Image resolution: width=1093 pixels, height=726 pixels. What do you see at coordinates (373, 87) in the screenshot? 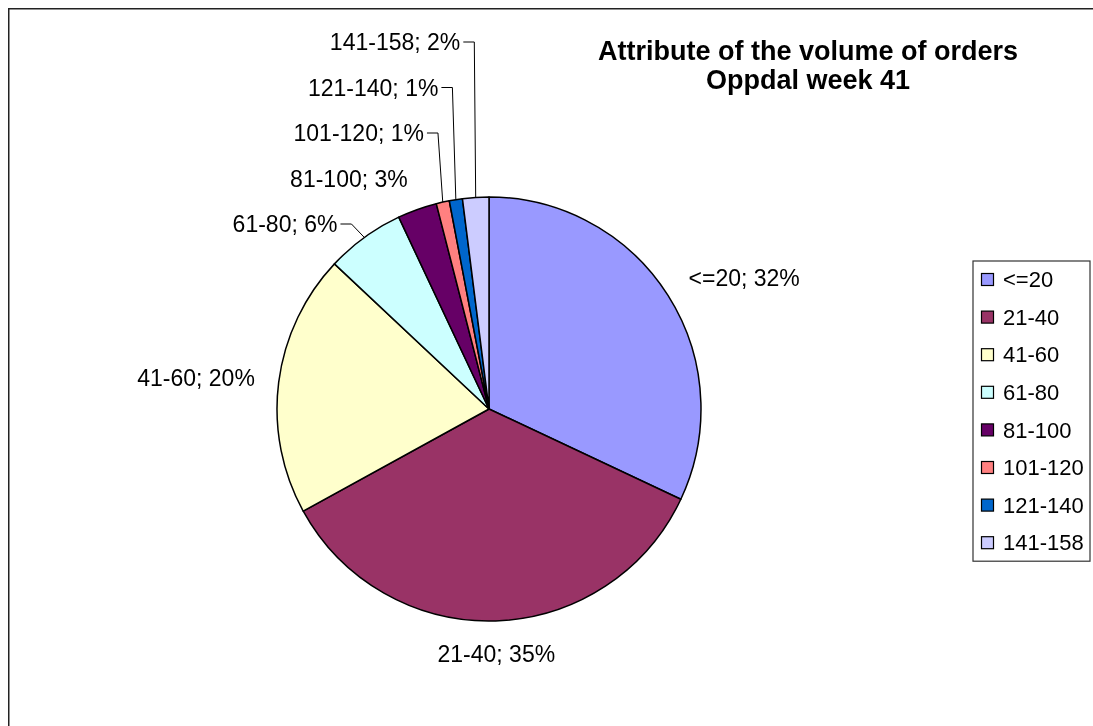
I see `data-label: 121-140; 1%` at bounding box center [373, 87].